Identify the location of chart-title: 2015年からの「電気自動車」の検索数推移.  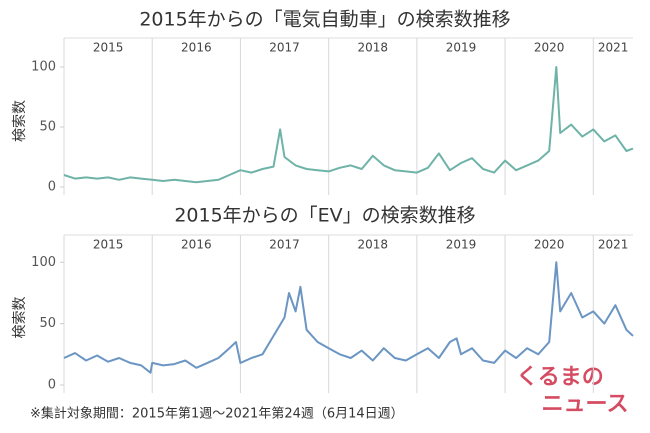
(324, 20).